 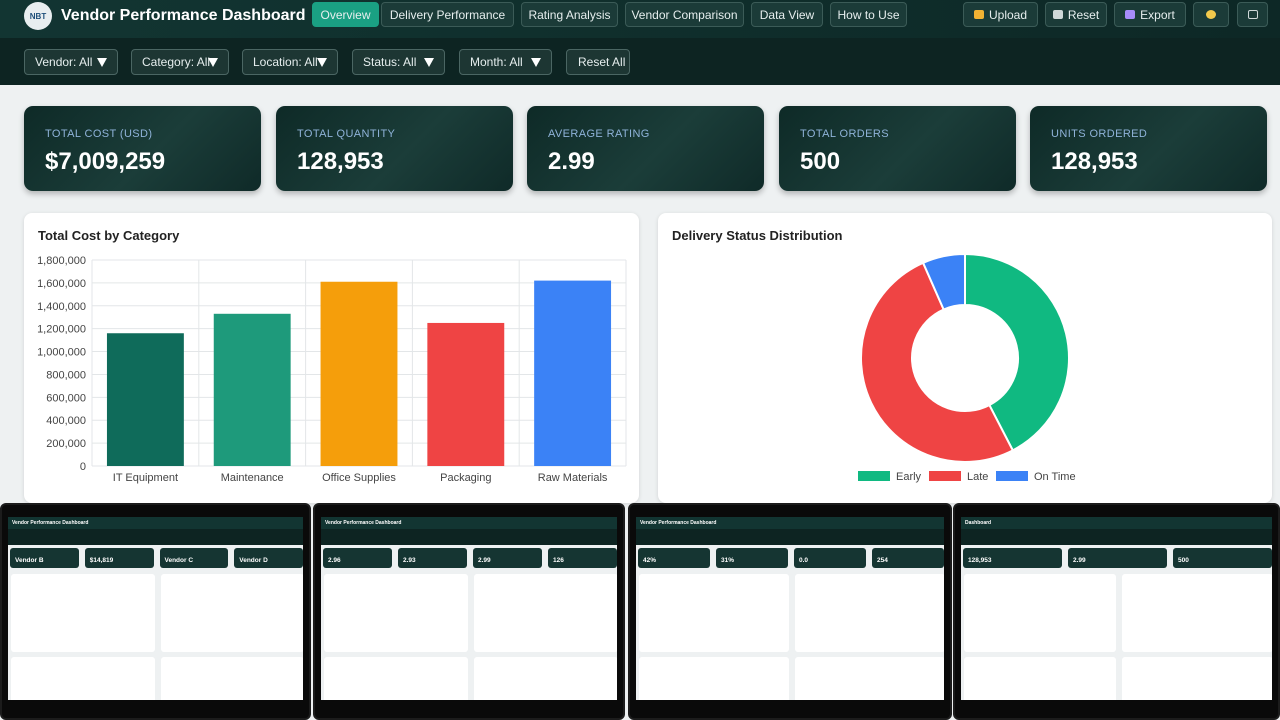 I want to click on action-button: Reset, so click(x=1076, y=14).